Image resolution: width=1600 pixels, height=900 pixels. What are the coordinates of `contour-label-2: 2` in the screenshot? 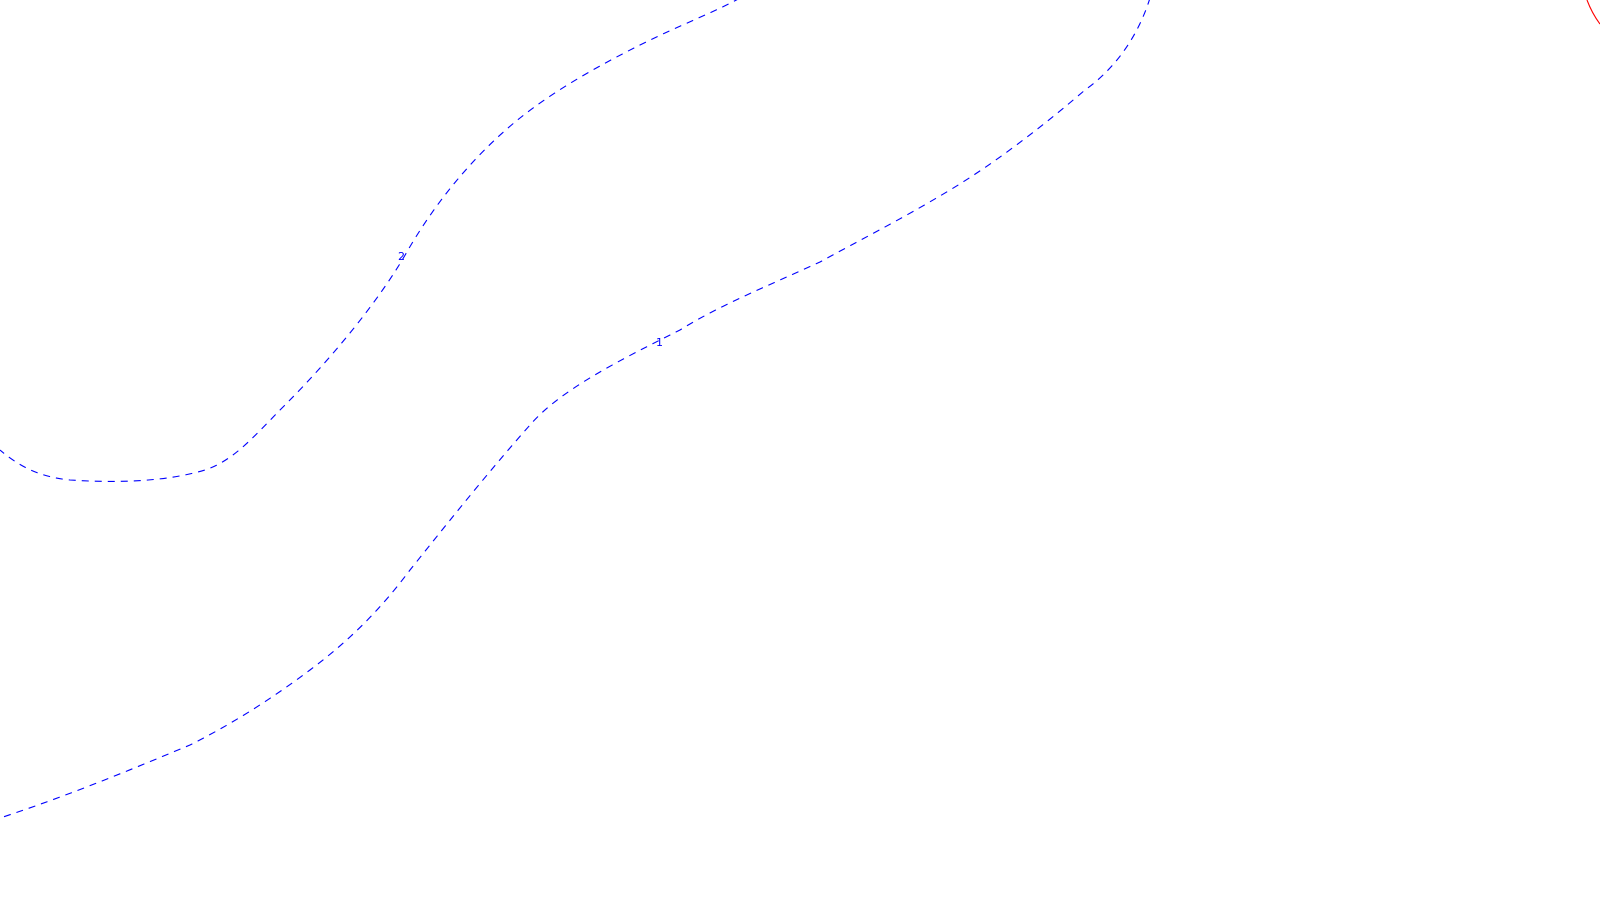 It's located at (401, 256).